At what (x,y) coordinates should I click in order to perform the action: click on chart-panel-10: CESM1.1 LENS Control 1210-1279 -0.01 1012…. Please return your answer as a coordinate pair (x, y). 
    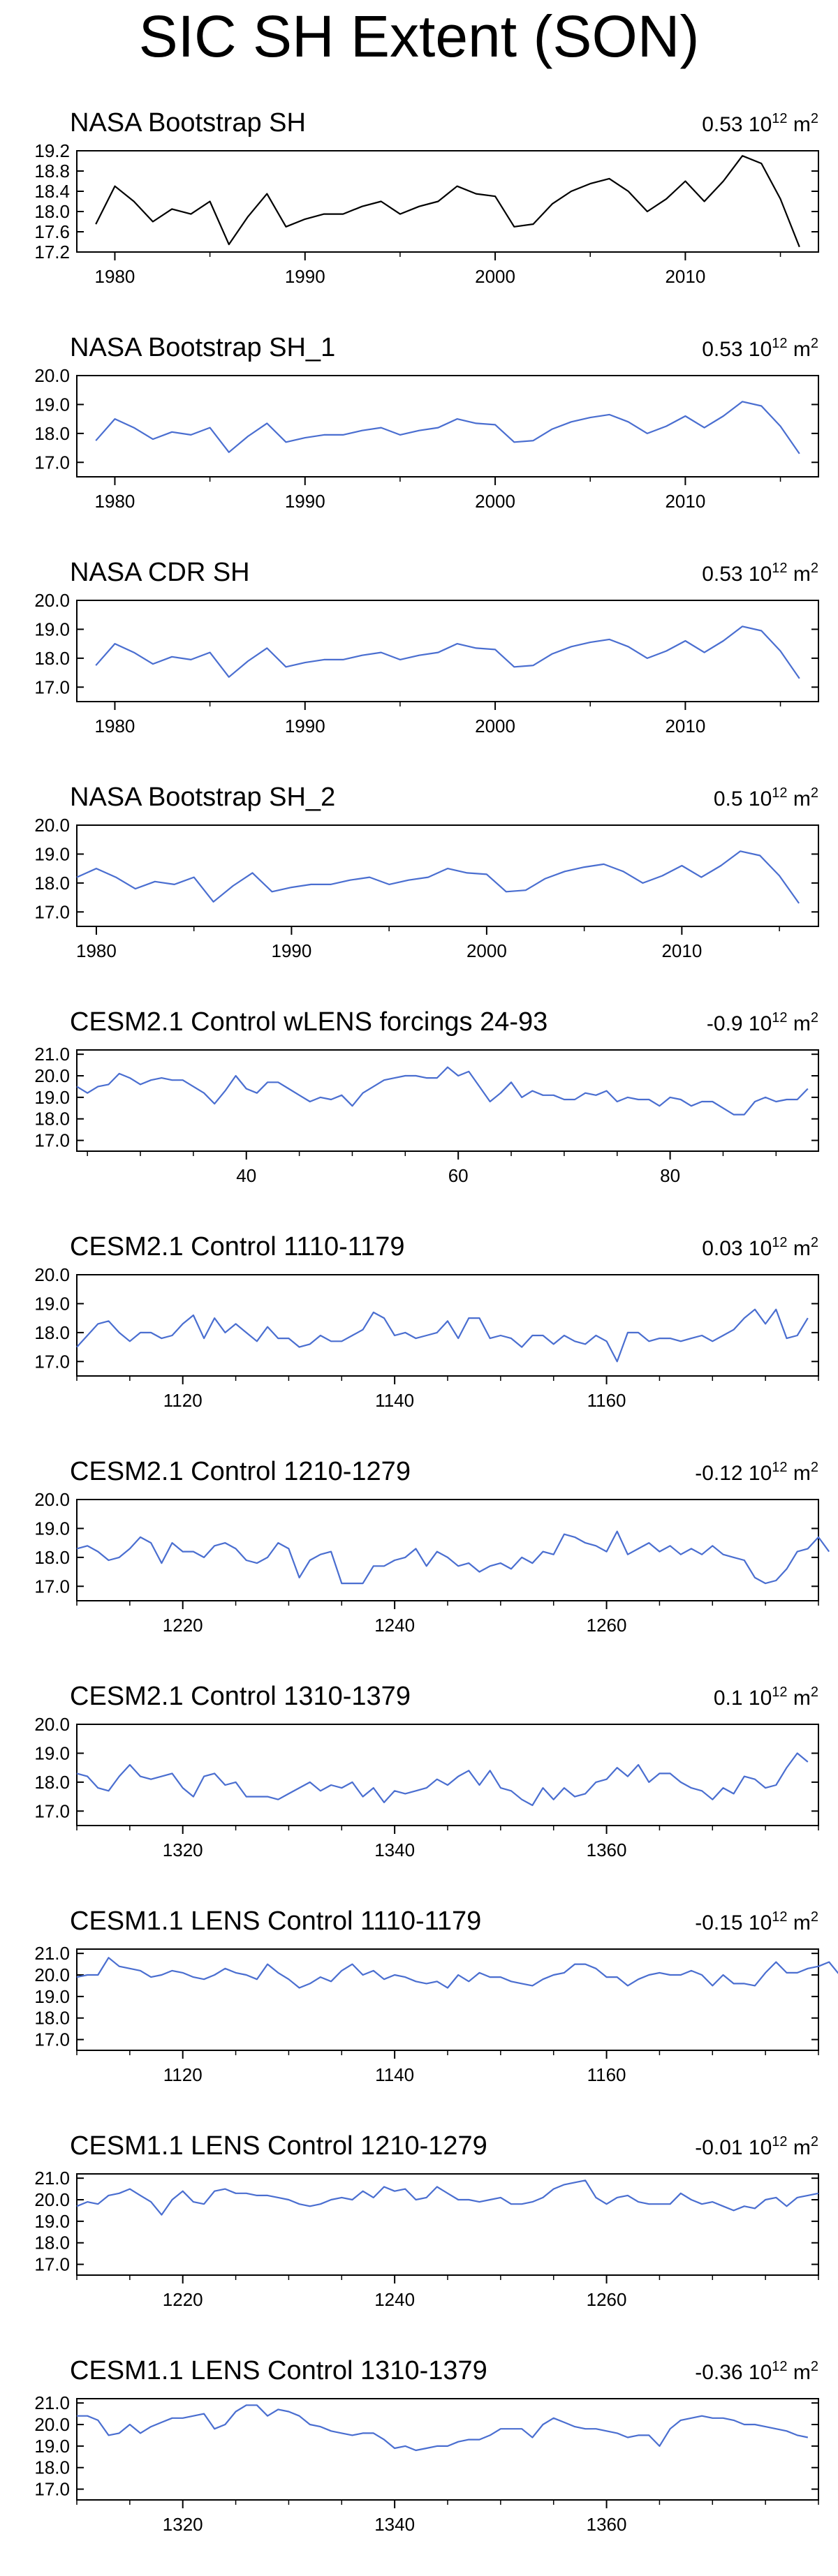
    Looking at the image, I should click on (426, 2220).